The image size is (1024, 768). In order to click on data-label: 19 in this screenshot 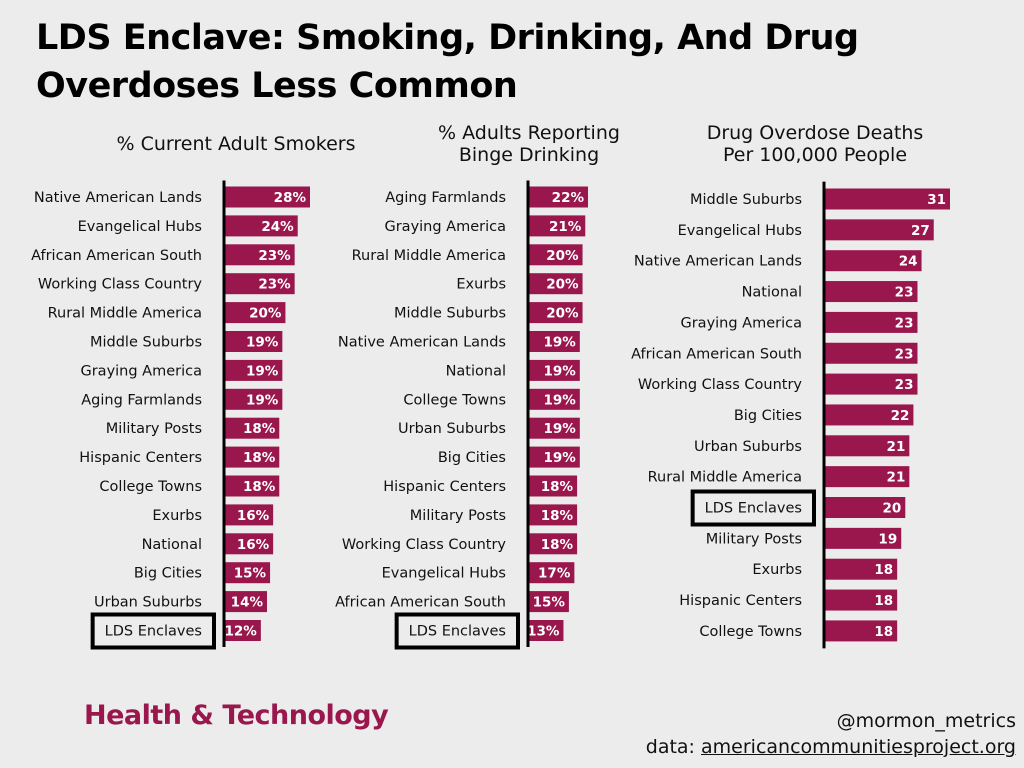, I will do `click(887, 539)`.